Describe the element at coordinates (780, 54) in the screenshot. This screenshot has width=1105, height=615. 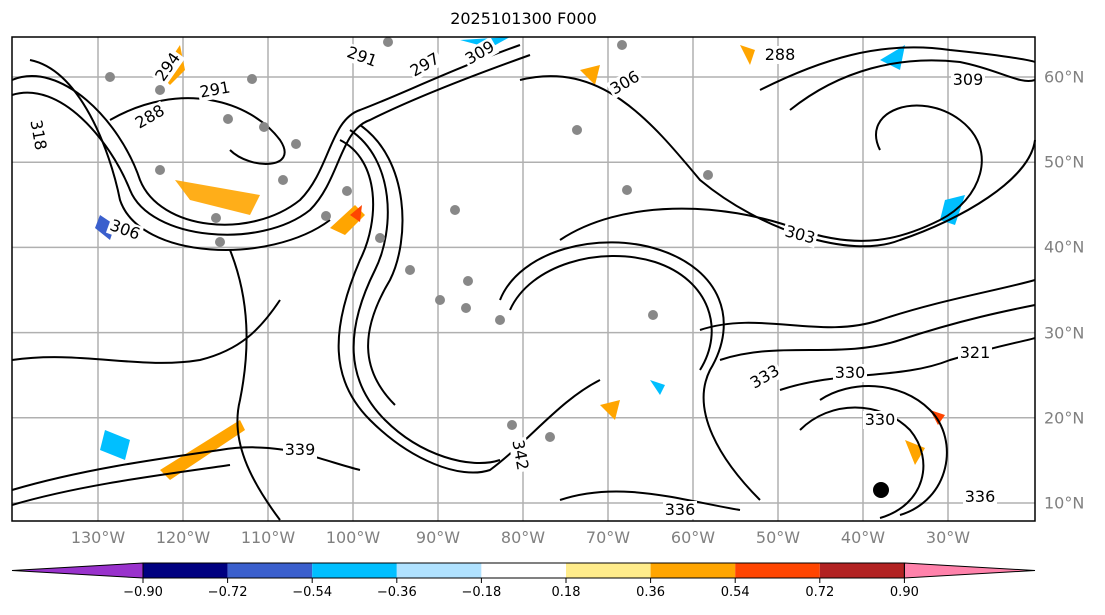
I see `contour-label: 288` at that location.